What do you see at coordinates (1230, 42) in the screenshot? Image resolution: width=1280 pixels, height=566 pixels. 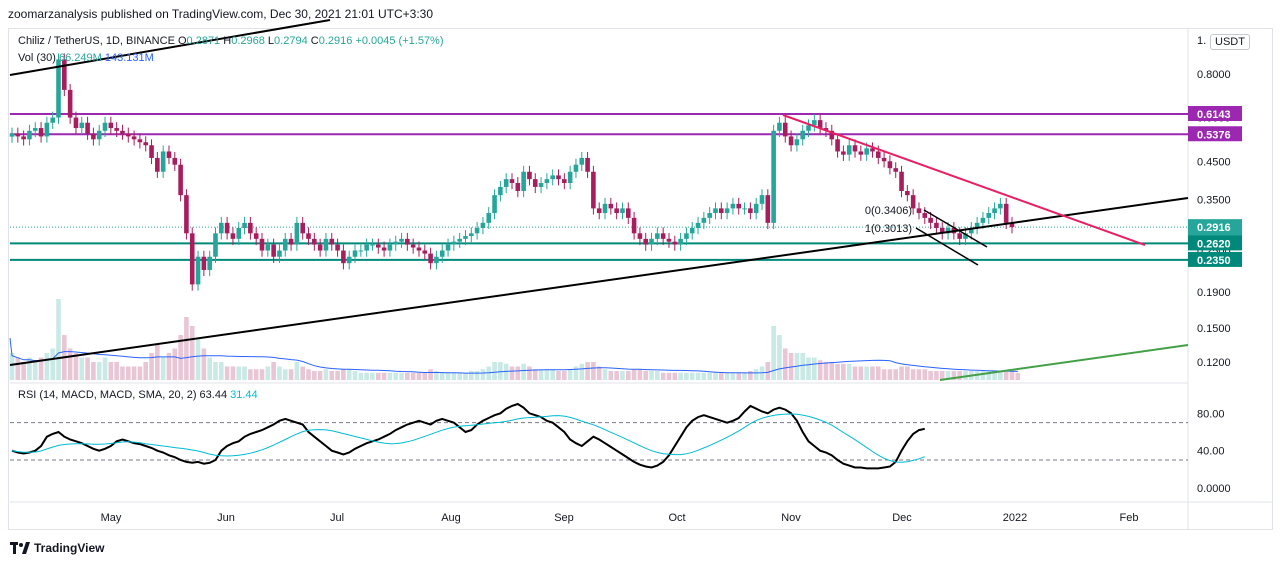 I see `currency-button: USDT` at bounding box center [1230, 42].